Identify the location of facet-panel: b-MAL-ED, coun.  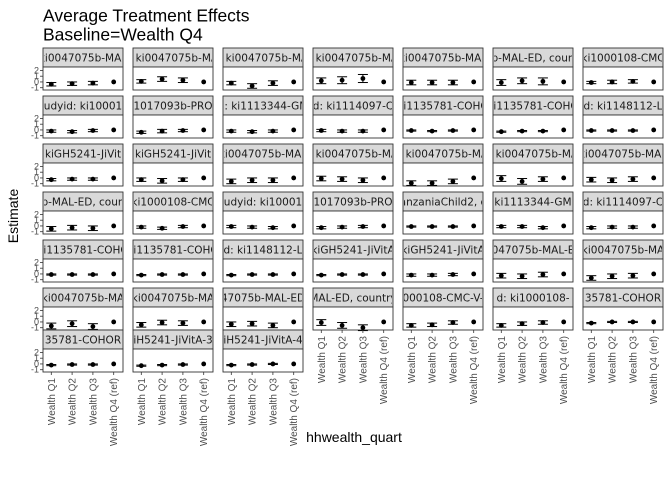
(533, 69).